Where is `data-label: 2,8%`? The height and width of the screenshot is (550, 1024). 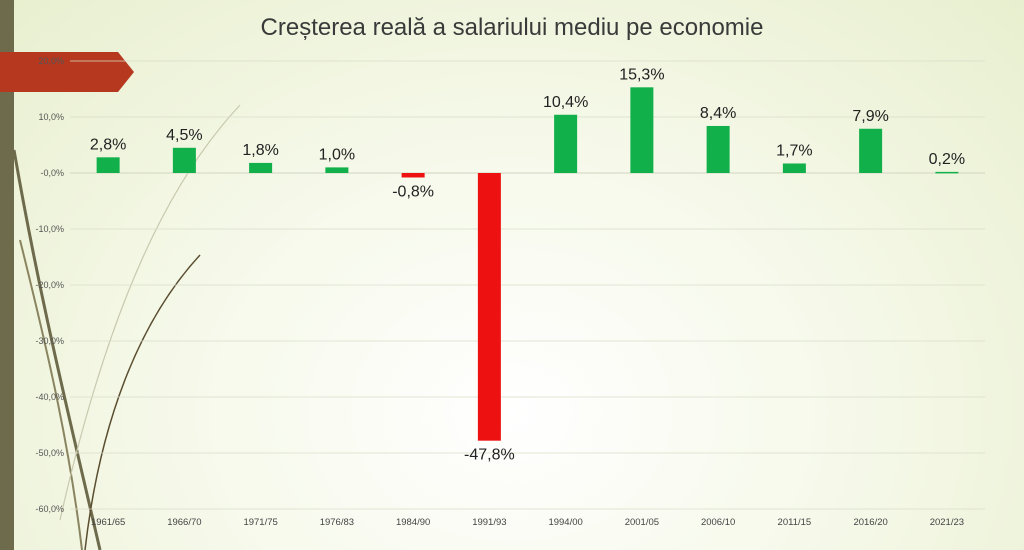 data-label: 2,8% is located at coordinates (108, 144).